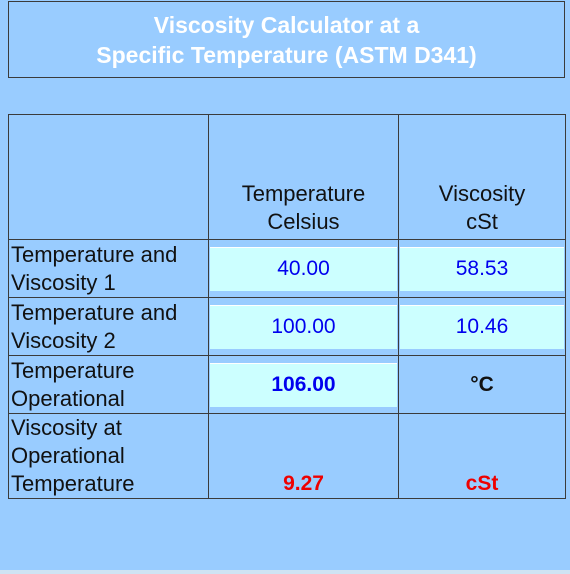 The image size is (570, 574). I want to click on celsius-unit: °C, so click(482, 384).